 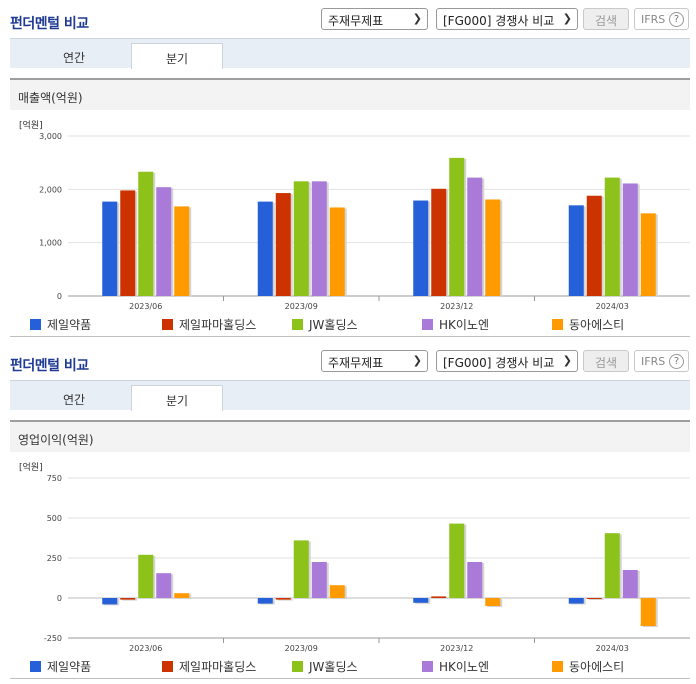 I want to click on y-tick-label: 0, so click(x=59, y=296).